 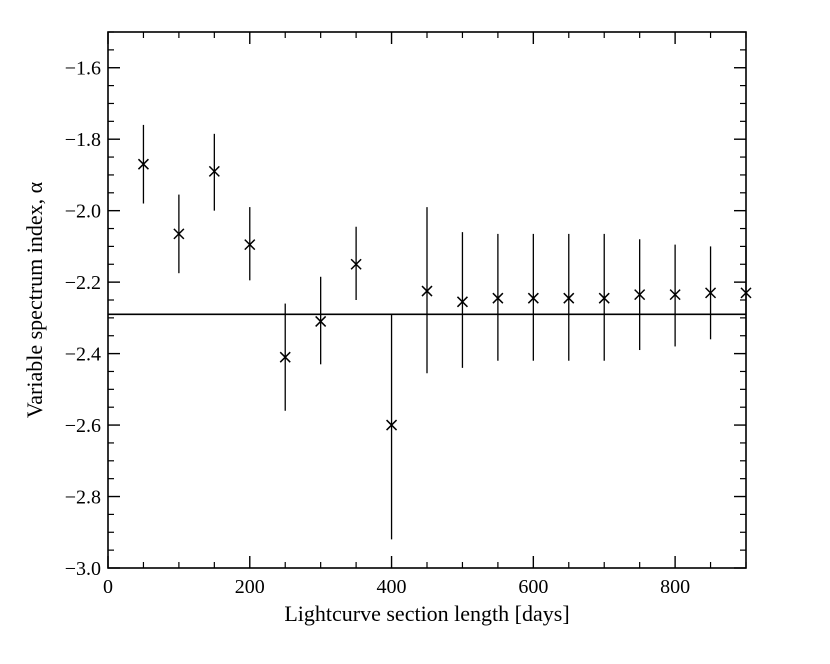 What do you see at coordinates (34, 299) in the screenshot?
I see `y-axis-label: Variable spectrum index, α` at bounding box center [34, 299].